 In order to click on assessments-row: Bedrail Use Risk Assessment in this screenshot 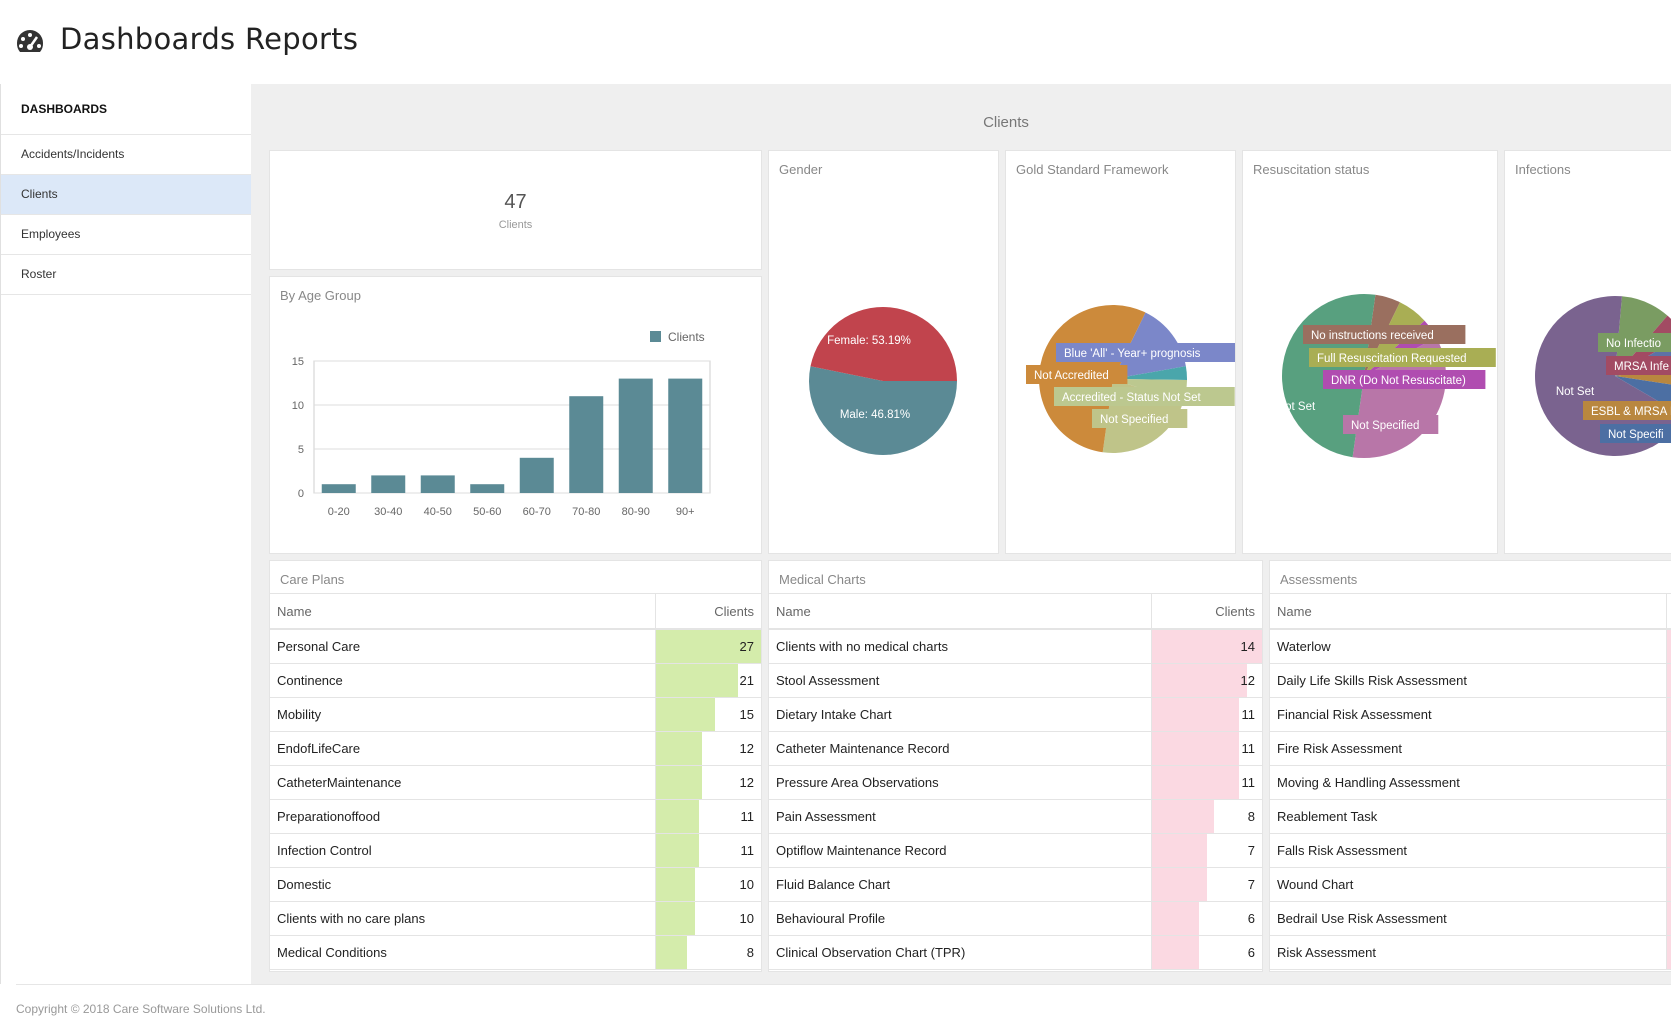, I will do `click(1470, 918)`.